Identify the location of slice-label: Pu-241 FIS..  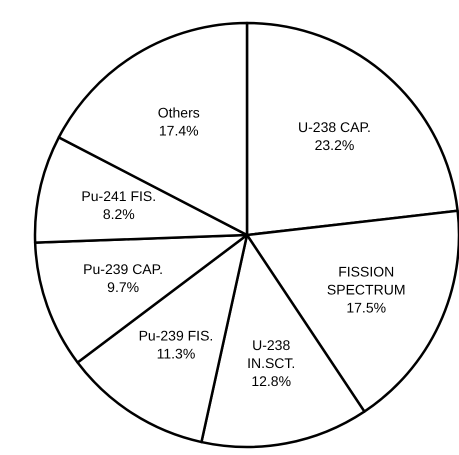
(118, 196).